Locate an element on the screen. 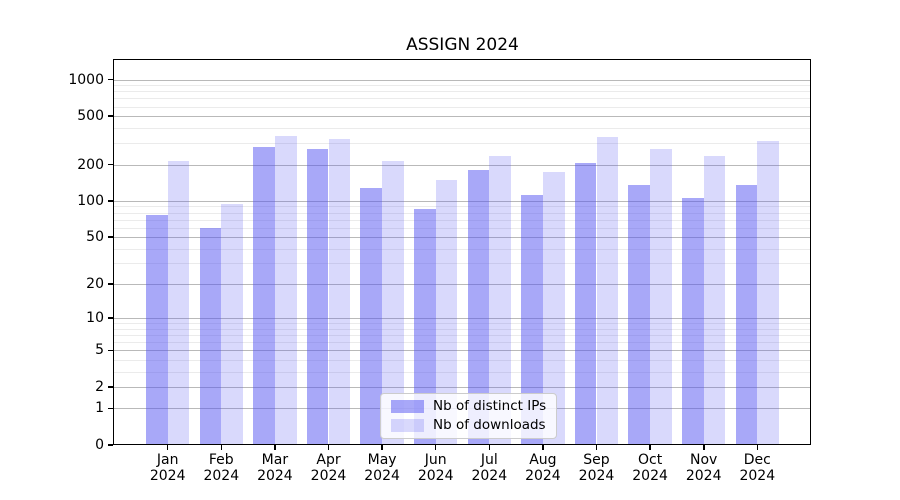 Image resolution: width=900 pixels, height=500 pixels. x-tick-label: Aug 2024 is located at coordinates (543, 468).